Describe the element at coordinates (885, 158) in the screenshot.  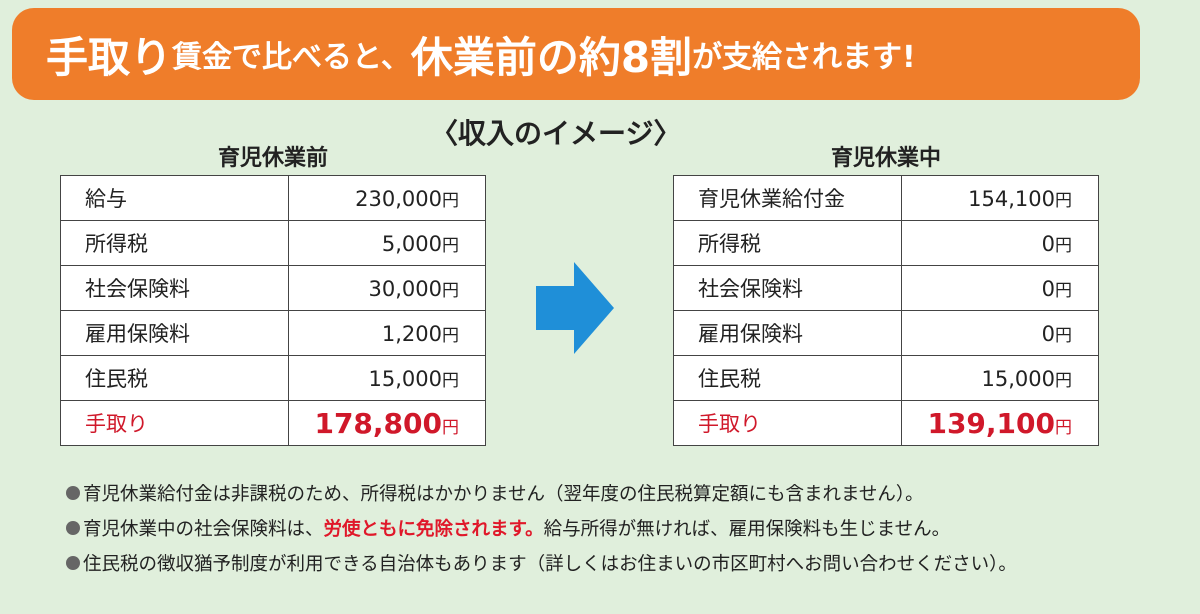
I see `table-title: 育児休業中` at that location.